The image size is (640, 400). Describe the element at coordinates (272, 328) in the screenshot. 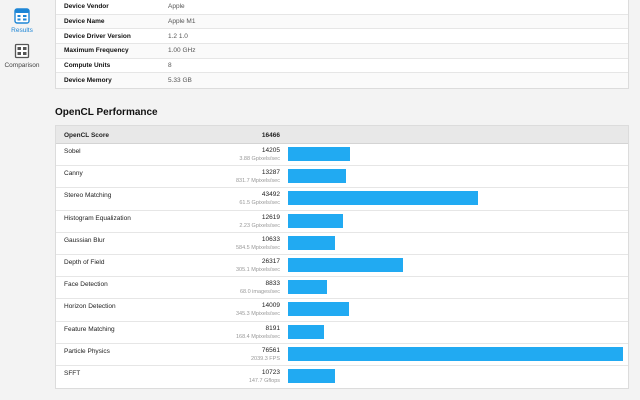

I see `workload-score: 8191` at that location.